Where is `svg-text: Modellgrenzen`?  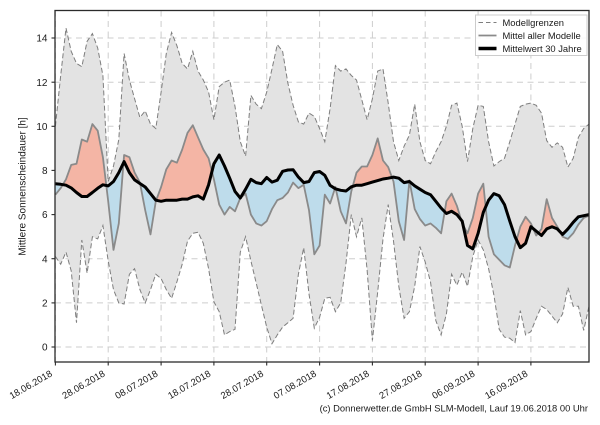
svg-text: Modellgrenzen is located at coordinates (534, 22).